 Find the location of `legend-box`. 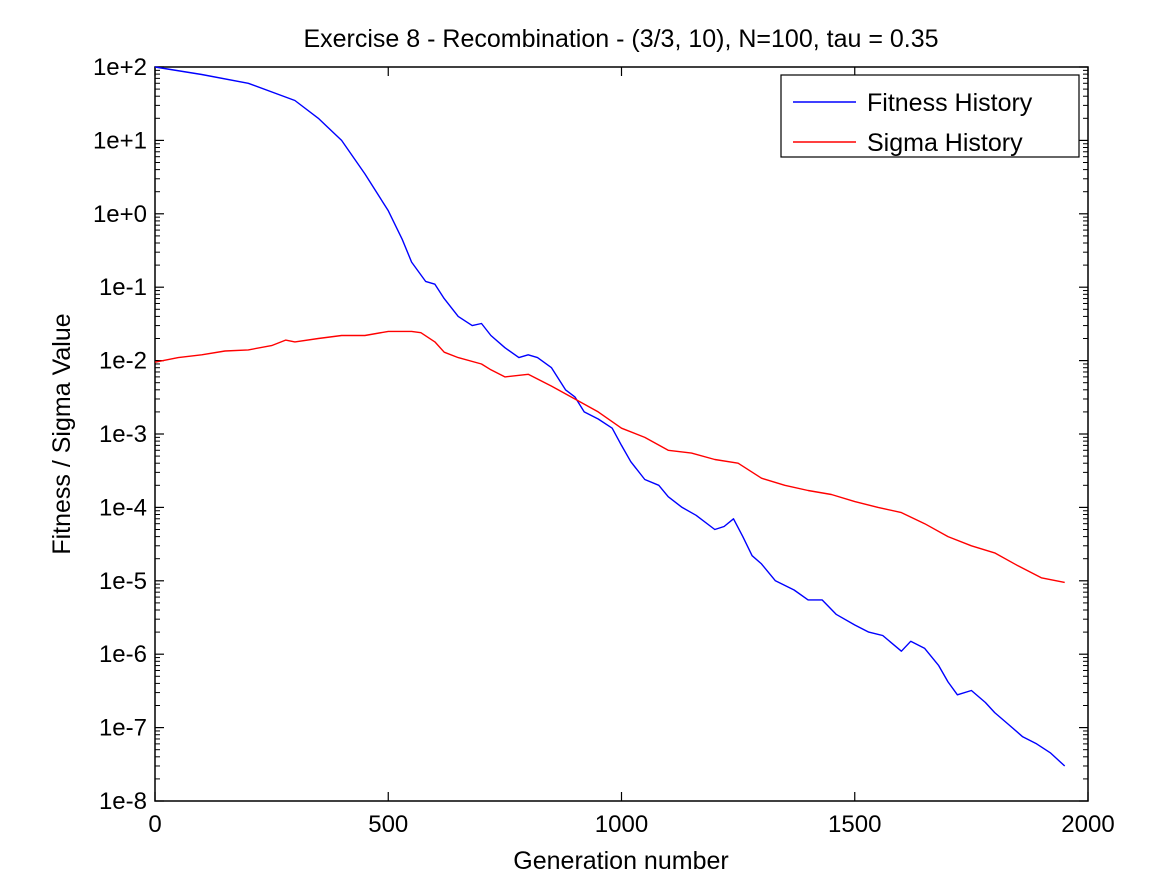

legend-box is located at coordinates (930, 116).